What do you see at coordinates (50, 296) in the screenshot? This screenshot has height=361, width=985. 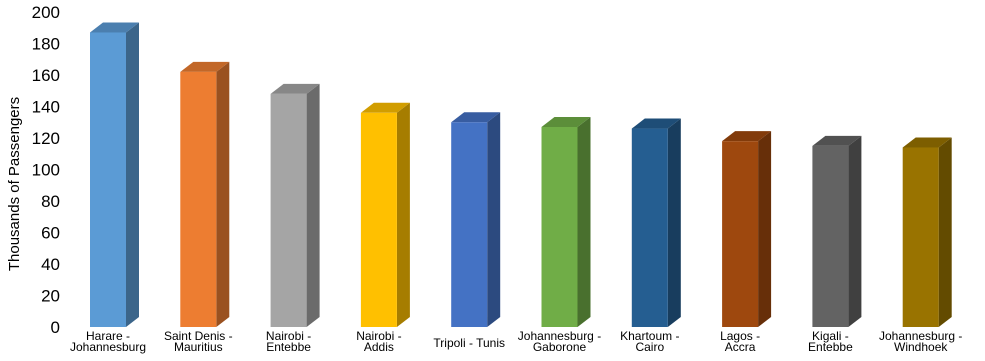 I see `y-tick-label: 20` at bounding box center [50, 296].